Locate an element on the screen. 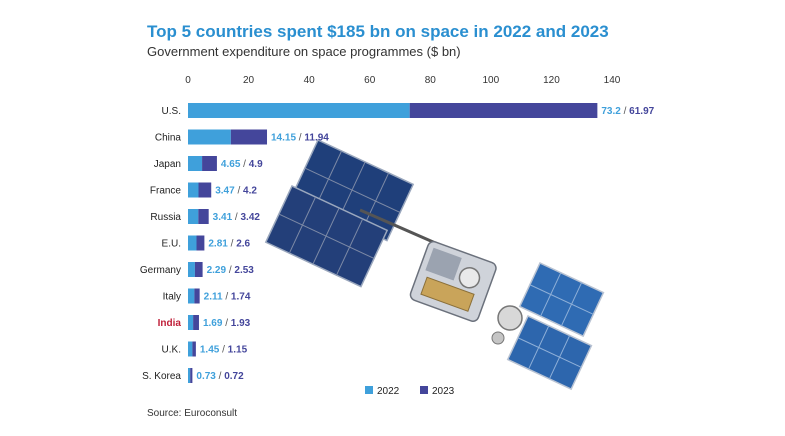  value-label-2023: 0.72 is located at coordinates (234, 376).